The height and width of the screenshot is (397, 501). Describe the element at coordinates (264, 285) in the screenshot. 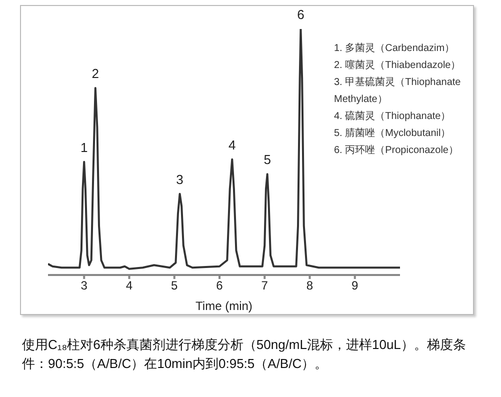

I see `x-tick-label: 7` at that location.